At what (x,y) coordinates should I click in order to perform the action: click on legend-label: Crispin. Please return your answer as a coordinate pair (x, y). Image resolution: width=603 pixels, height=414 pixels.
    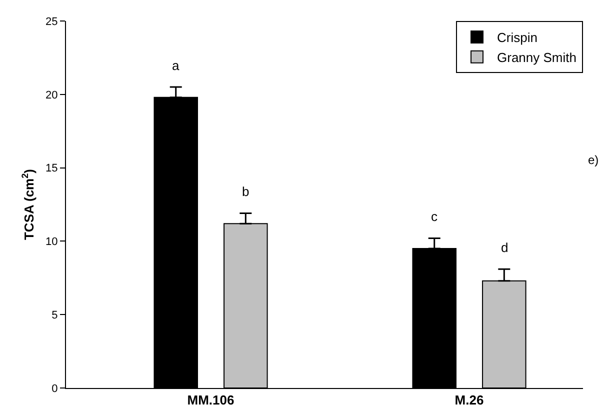
    Looking at the image, I should click on (517, 38).